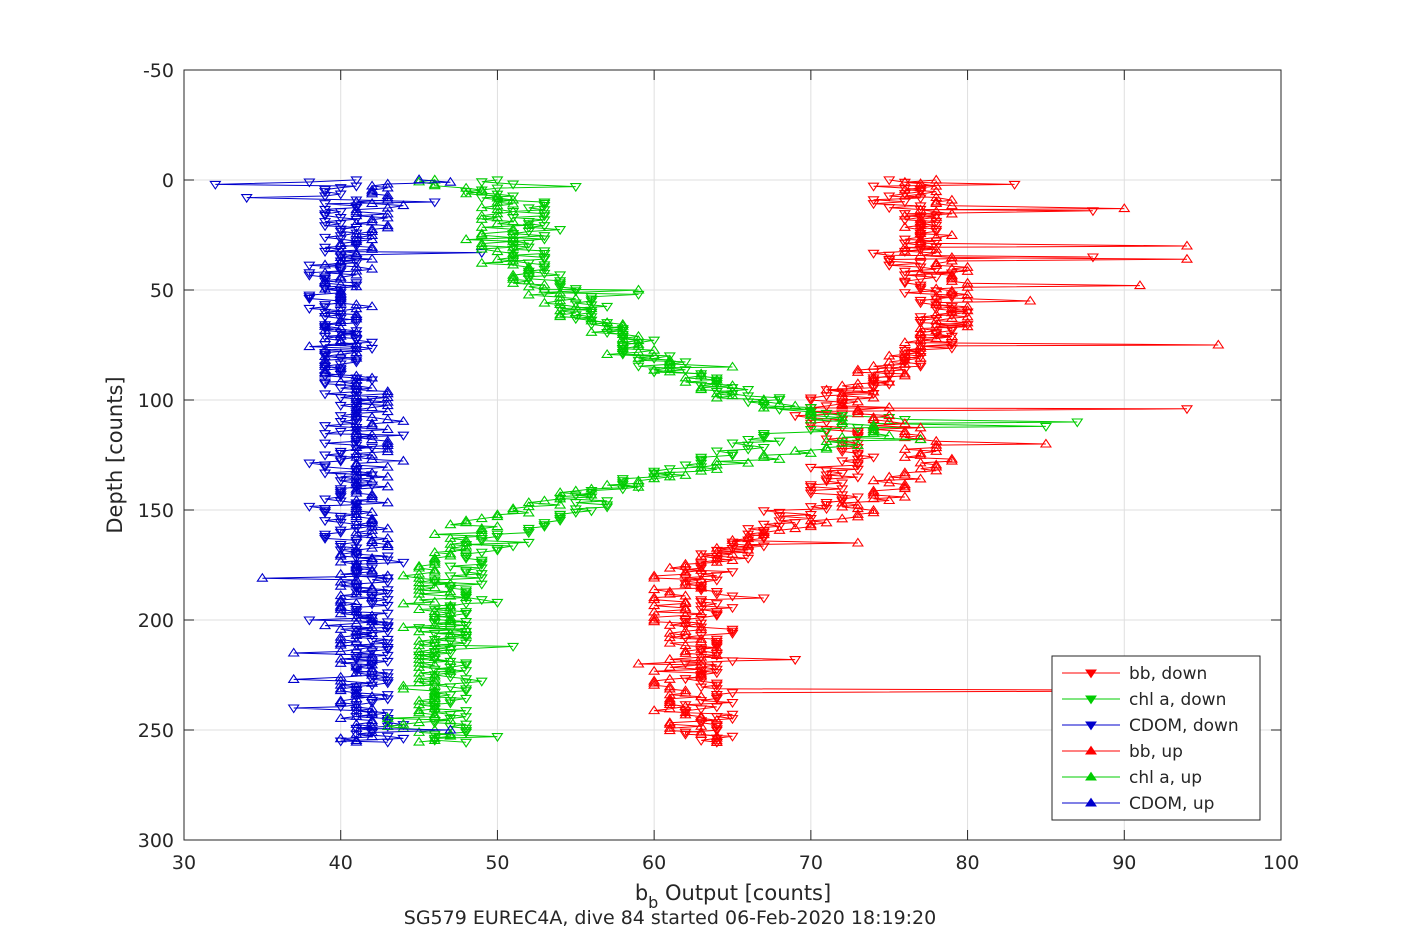 The width and height of the screenshot is (1417, 945). What do you see at coordinates (967, 863) in the screenshot?
I see `x-tick-label: 80` at bounding box center [967, 863].